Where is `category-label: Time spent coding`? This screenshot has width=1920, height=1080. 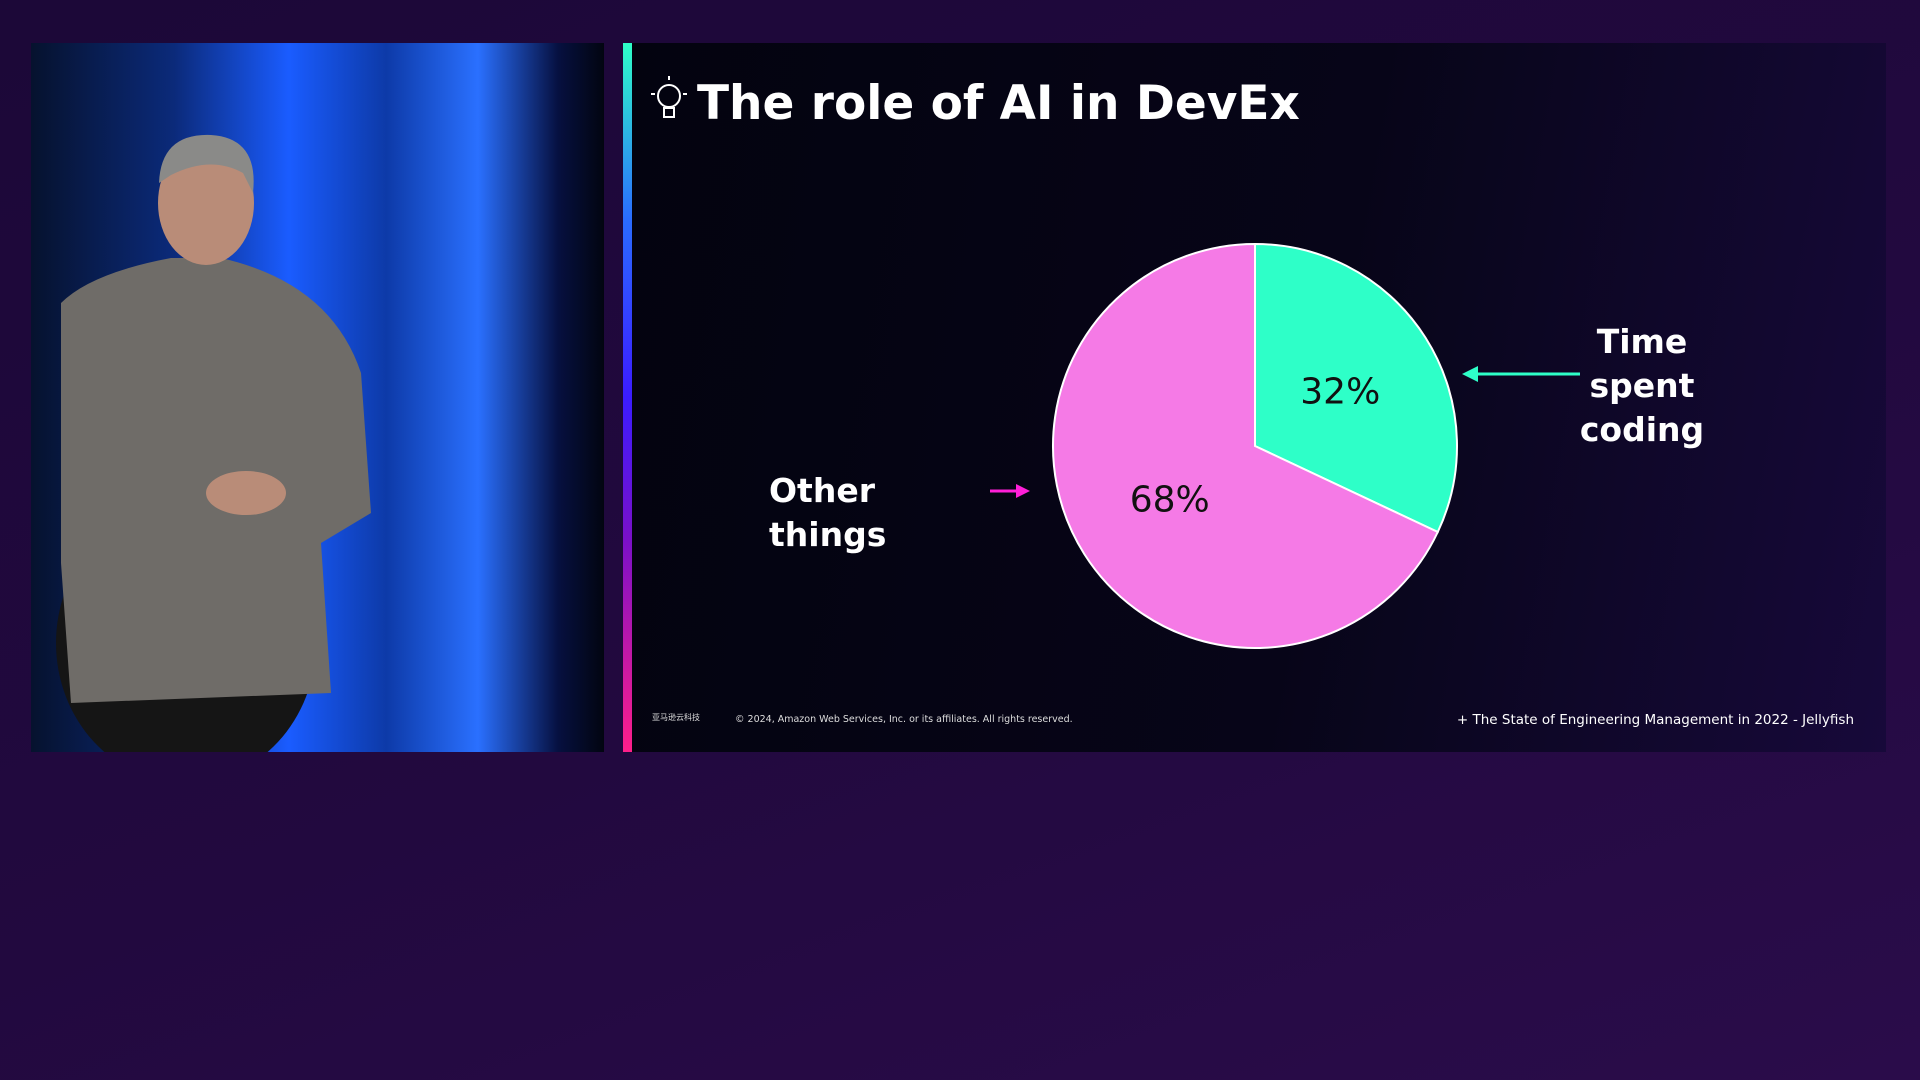 category-label: Time spent coding is located at coordinates (1642, 385).